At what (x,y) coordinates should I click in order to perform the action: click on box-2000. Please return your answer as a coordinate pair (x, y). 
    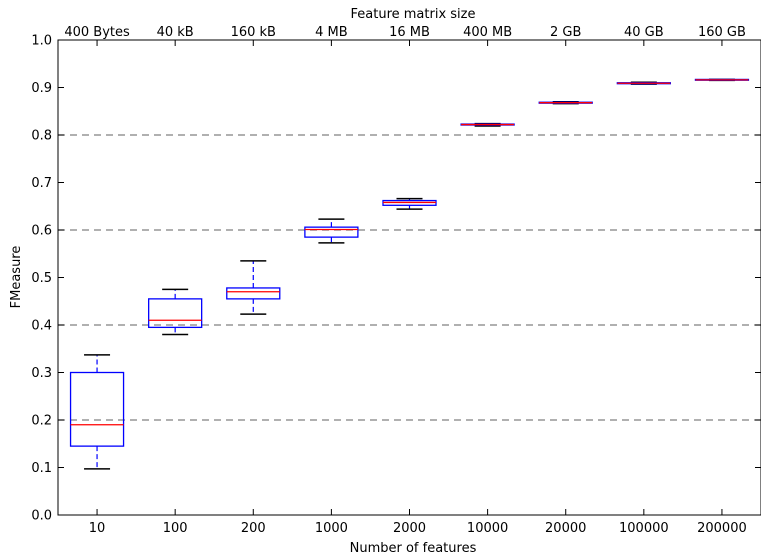
    Looking at the image, I should click on (409, 203).